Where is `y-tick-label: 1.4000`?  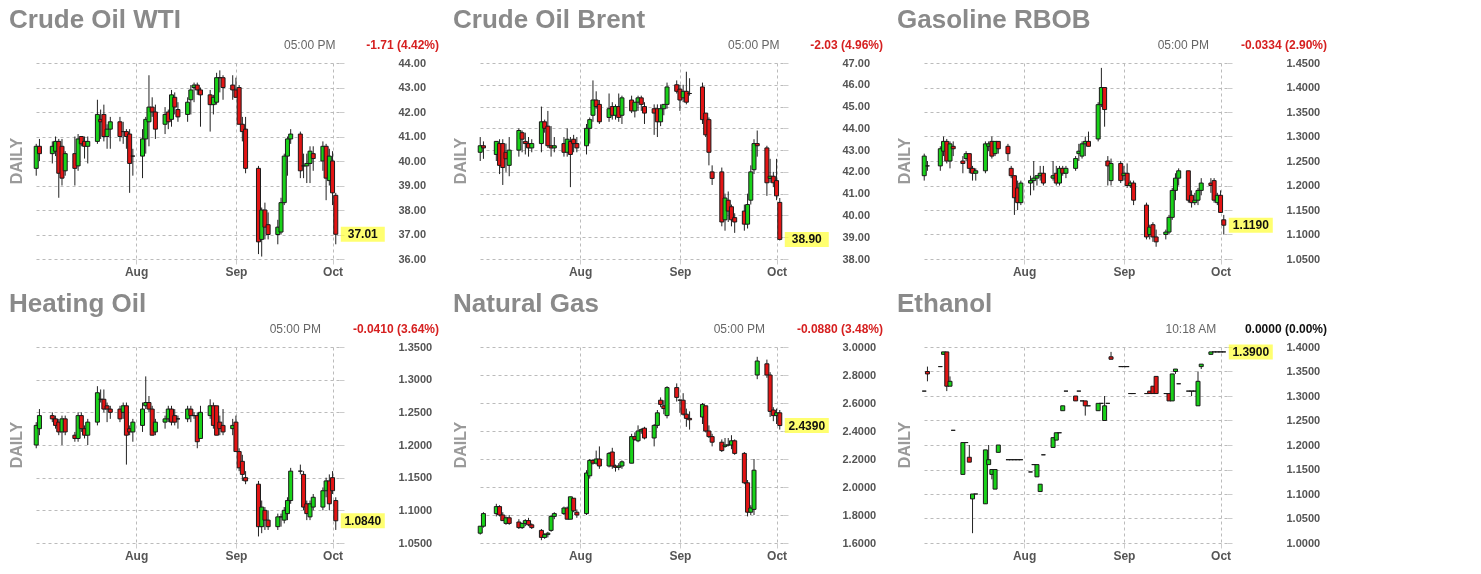
y-tick-label: 1.4000 is located at coordinates (1303, 346).